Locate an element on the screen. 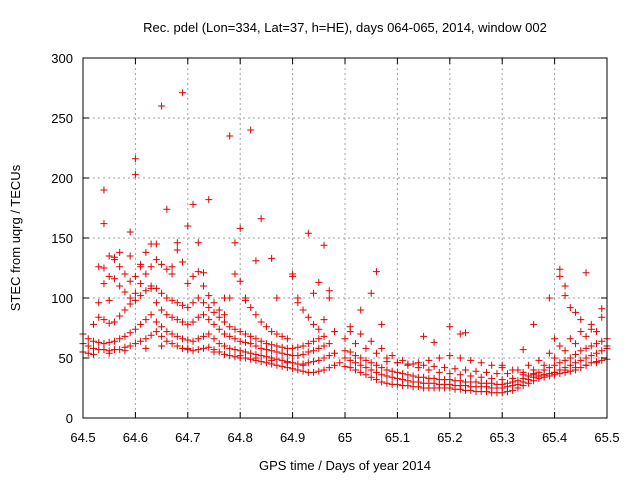 Image resolution: width=640 pixels, height=480 pixels. y-tick-label: 0 is located at coordinates (69, 418).